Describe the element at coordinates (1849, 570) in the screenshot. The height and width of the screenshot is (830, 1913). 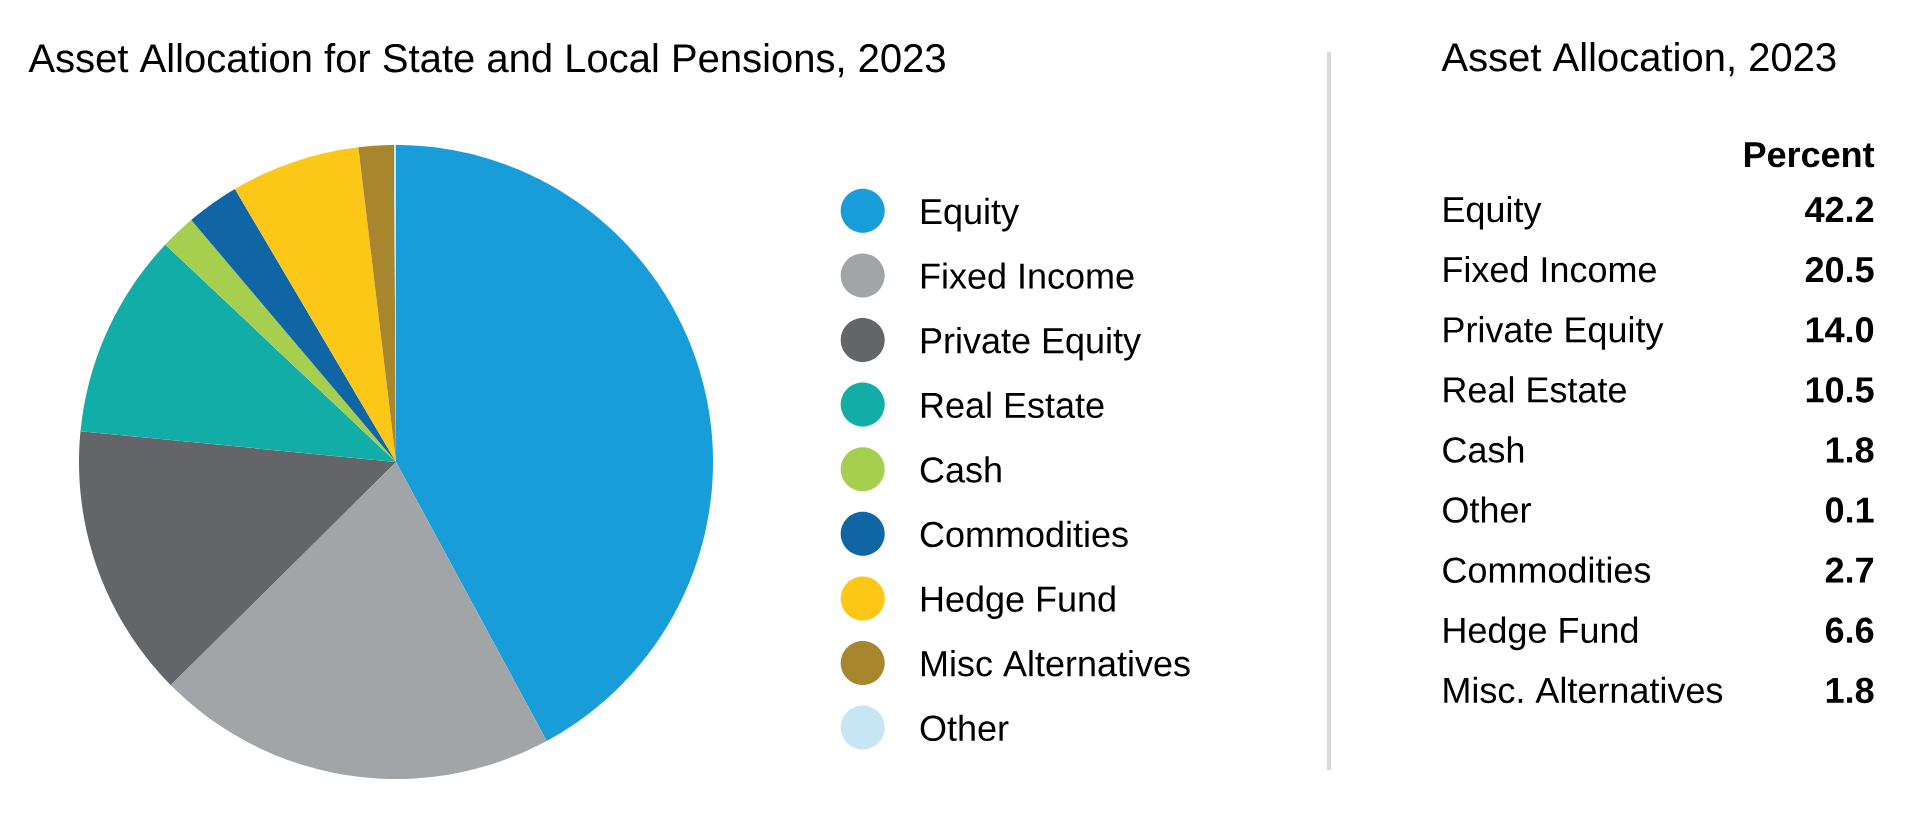
I see `text: 2.7` at that location.